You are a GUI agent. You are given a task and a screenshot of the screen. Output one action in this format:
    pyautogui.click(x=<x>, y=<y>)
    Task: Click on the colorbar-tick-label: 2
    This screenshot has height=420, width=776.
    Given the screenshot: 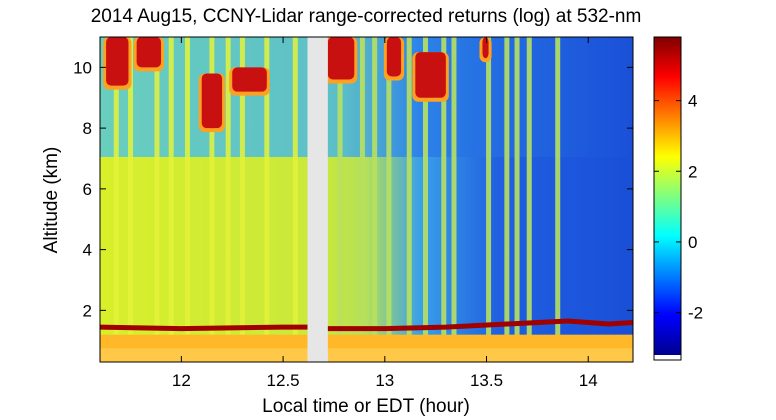 What is the action you would take?
    pyautogui.click(x=692, y=171)
    